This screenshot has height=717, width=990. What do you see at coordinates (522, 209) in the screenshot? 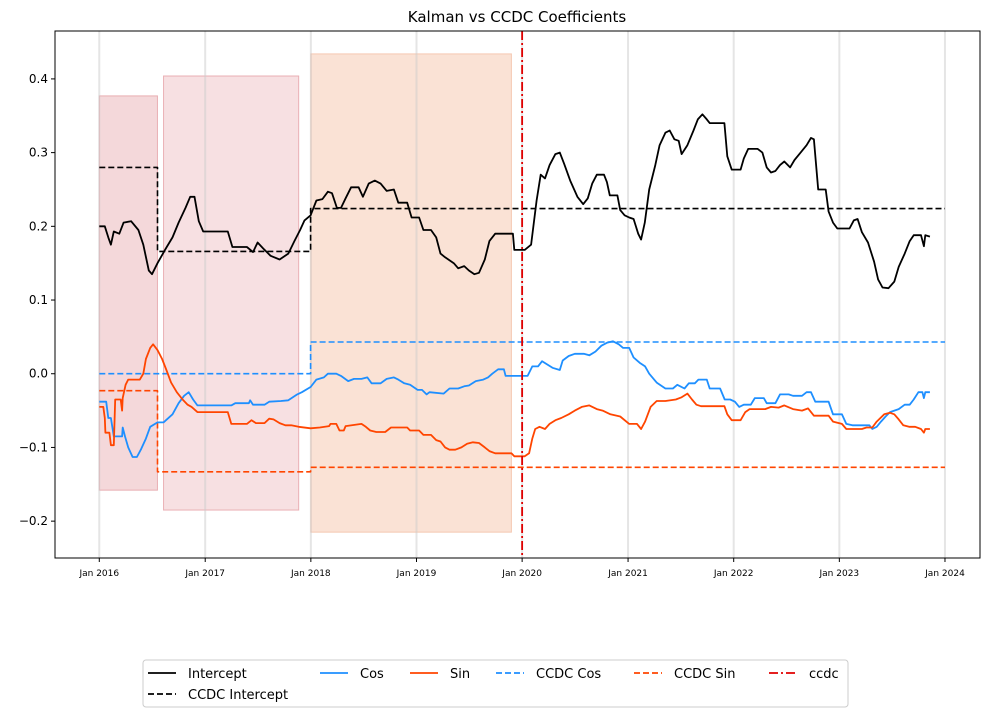
I see `series-line-ccdc-intercept` at bounding box center [522, 209].